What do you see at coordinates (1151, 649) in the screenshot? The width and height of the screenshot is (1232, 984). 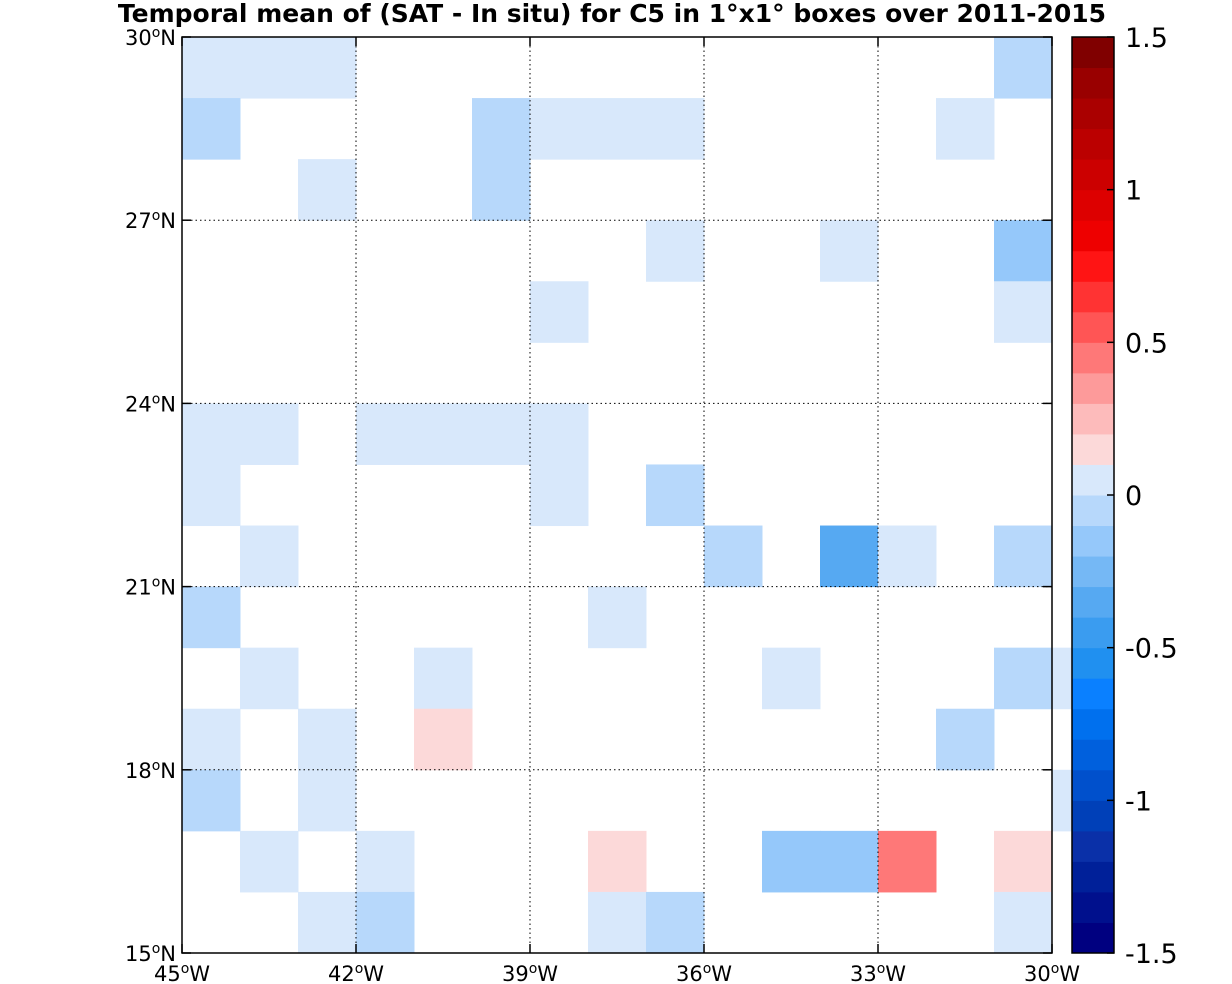 I see `colorbar-tick-label: -0.5` at bounding box center [1151, 649].